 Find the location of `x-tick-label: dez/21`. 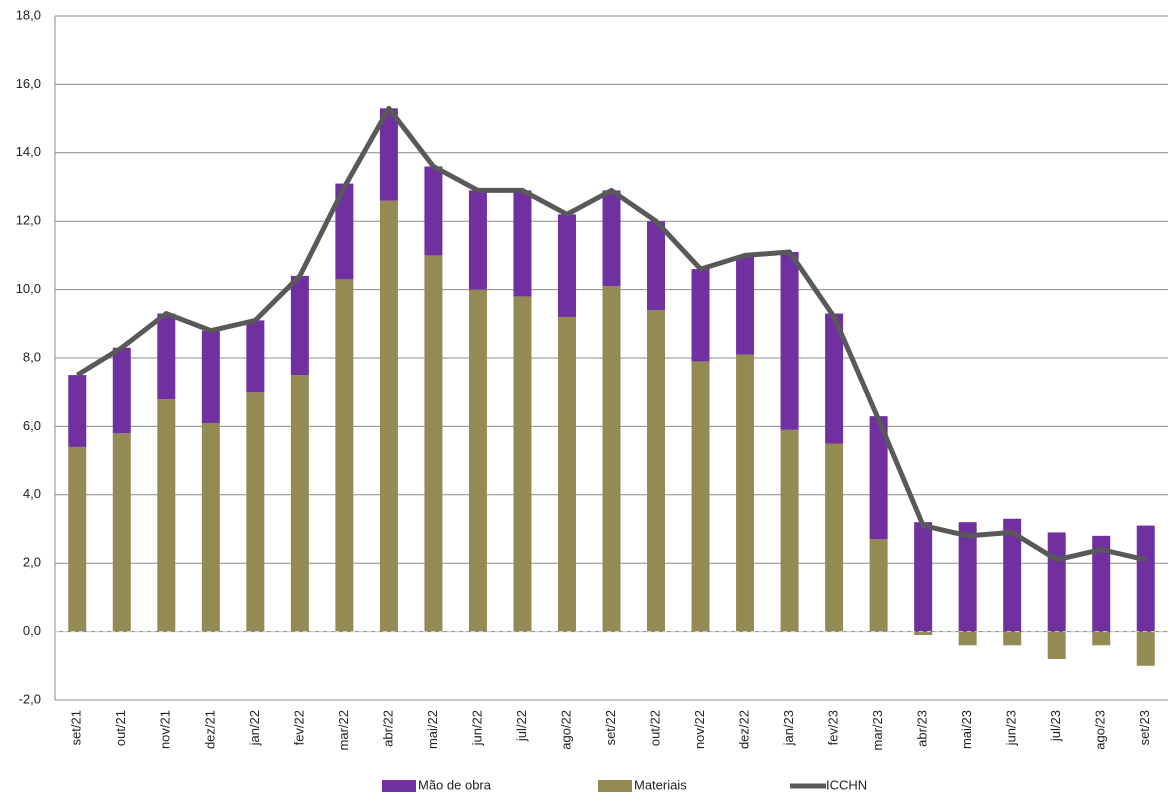

x-tick-label: dez/21 is located at coordinates (209, 729).